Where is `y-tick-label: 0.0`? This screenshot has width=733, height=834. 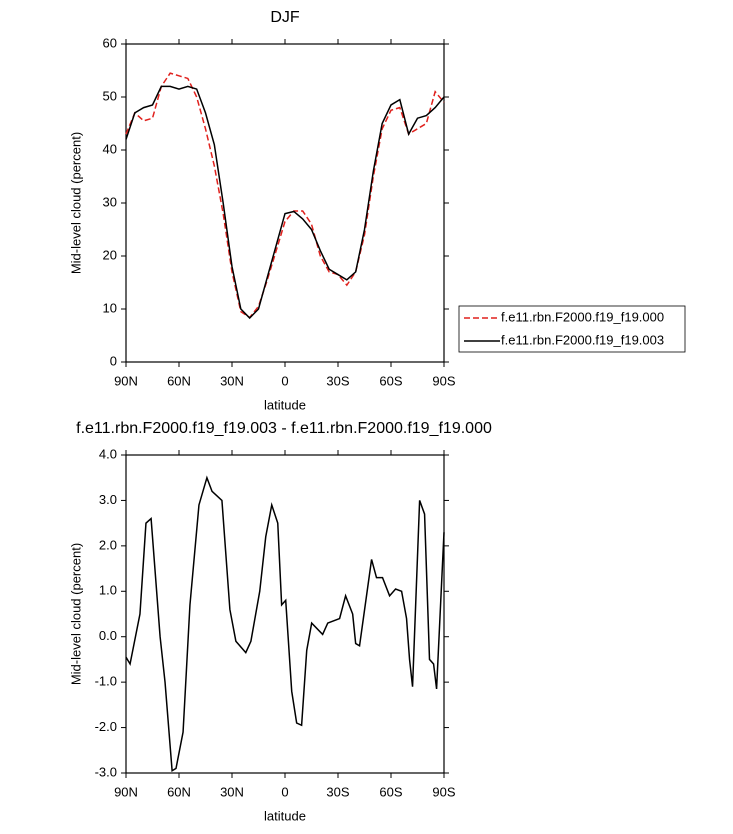
y-tick-label: 0.0 is located at coordinates (108, 635).